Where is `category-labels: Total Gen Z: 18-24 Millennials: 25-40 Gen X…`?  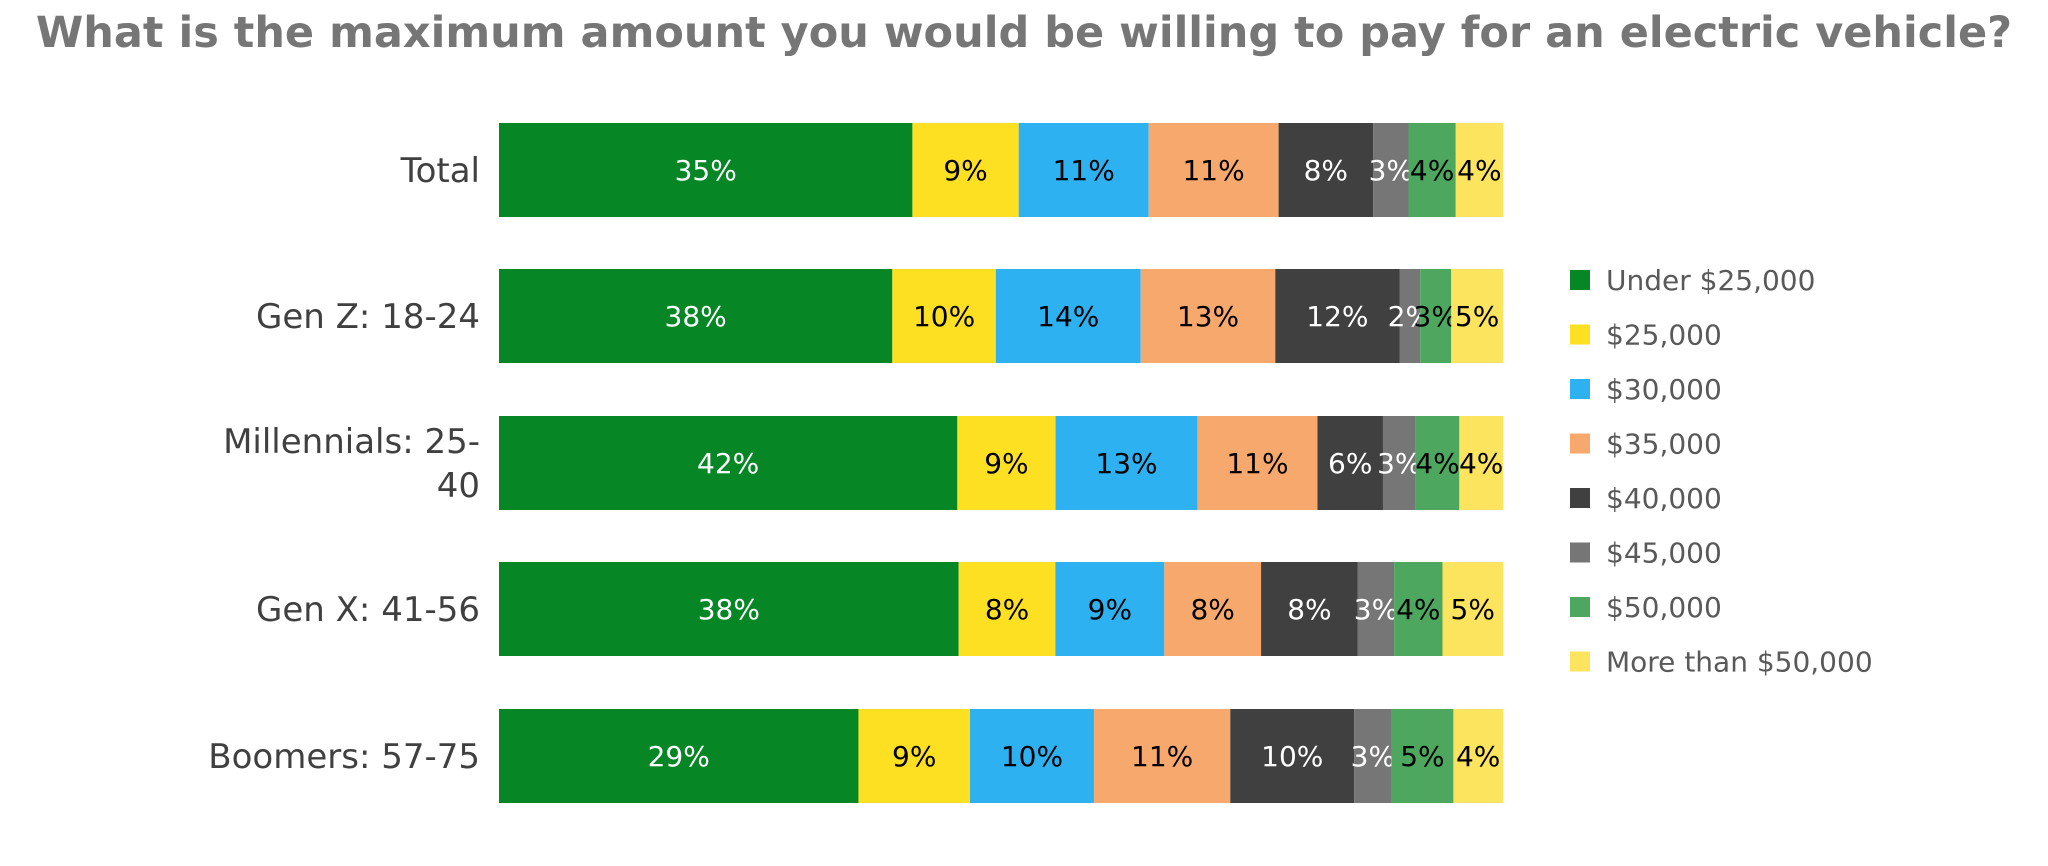 category-labels: Total Gen Z: 18-24 Millennials: 25-40 Gen X… is located at coordinates (344, 464).